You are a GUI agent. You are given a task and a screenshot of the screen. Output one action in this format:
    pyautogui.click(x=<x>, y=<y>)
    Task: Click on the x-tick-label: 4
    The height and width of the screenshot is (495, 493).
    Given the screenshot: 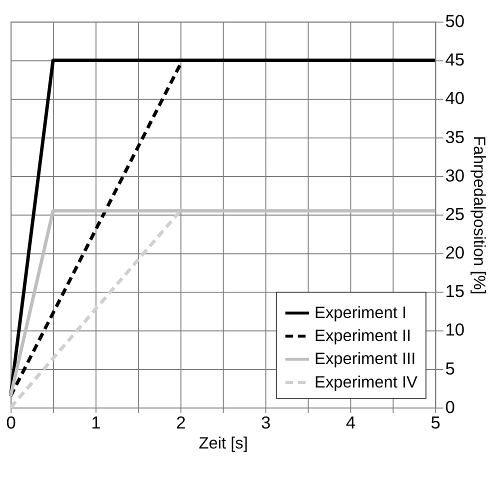 What is the action you would take?
    pyautogui.click(x=351, y=422)
    